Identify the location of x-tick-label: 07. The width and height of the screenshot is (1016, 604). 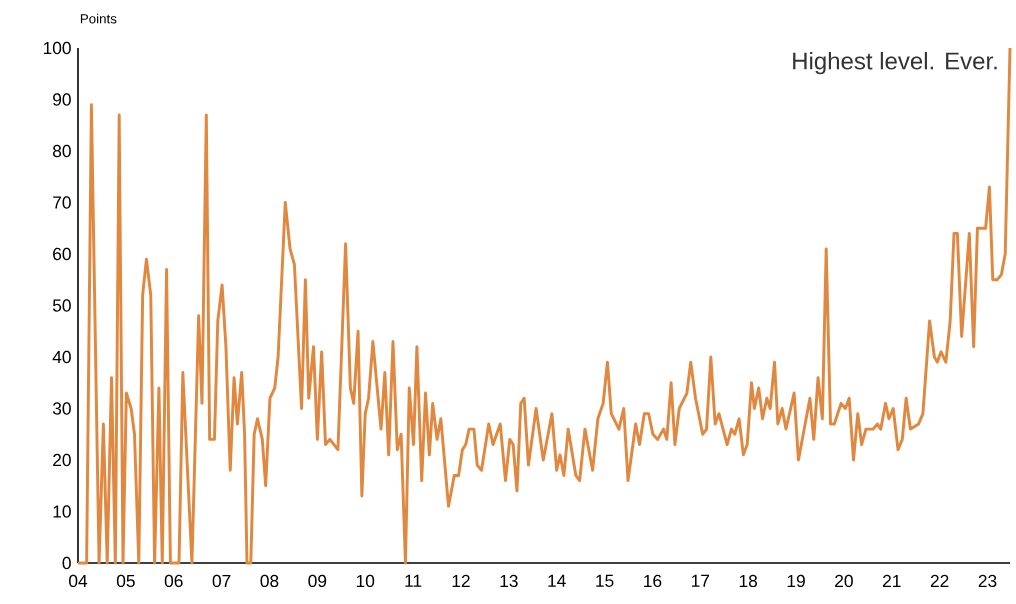
(221, 581).